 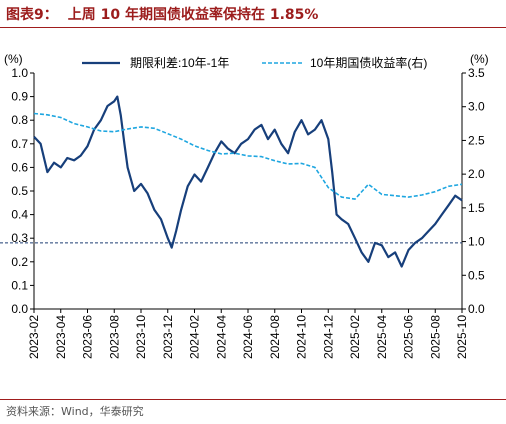 I want to click on figure-label: 图表9：, so click(x=32, y=15).